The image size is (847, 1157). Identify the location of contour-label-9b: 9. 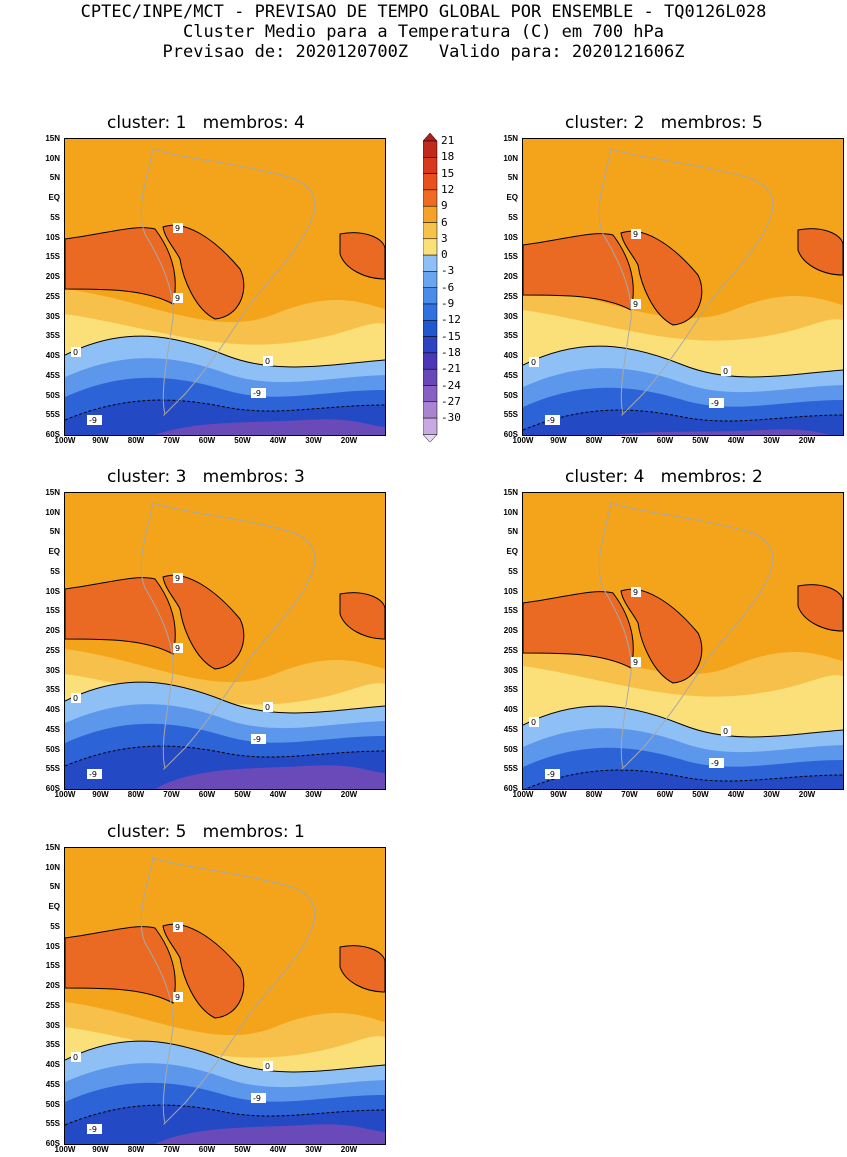
(178, 648).